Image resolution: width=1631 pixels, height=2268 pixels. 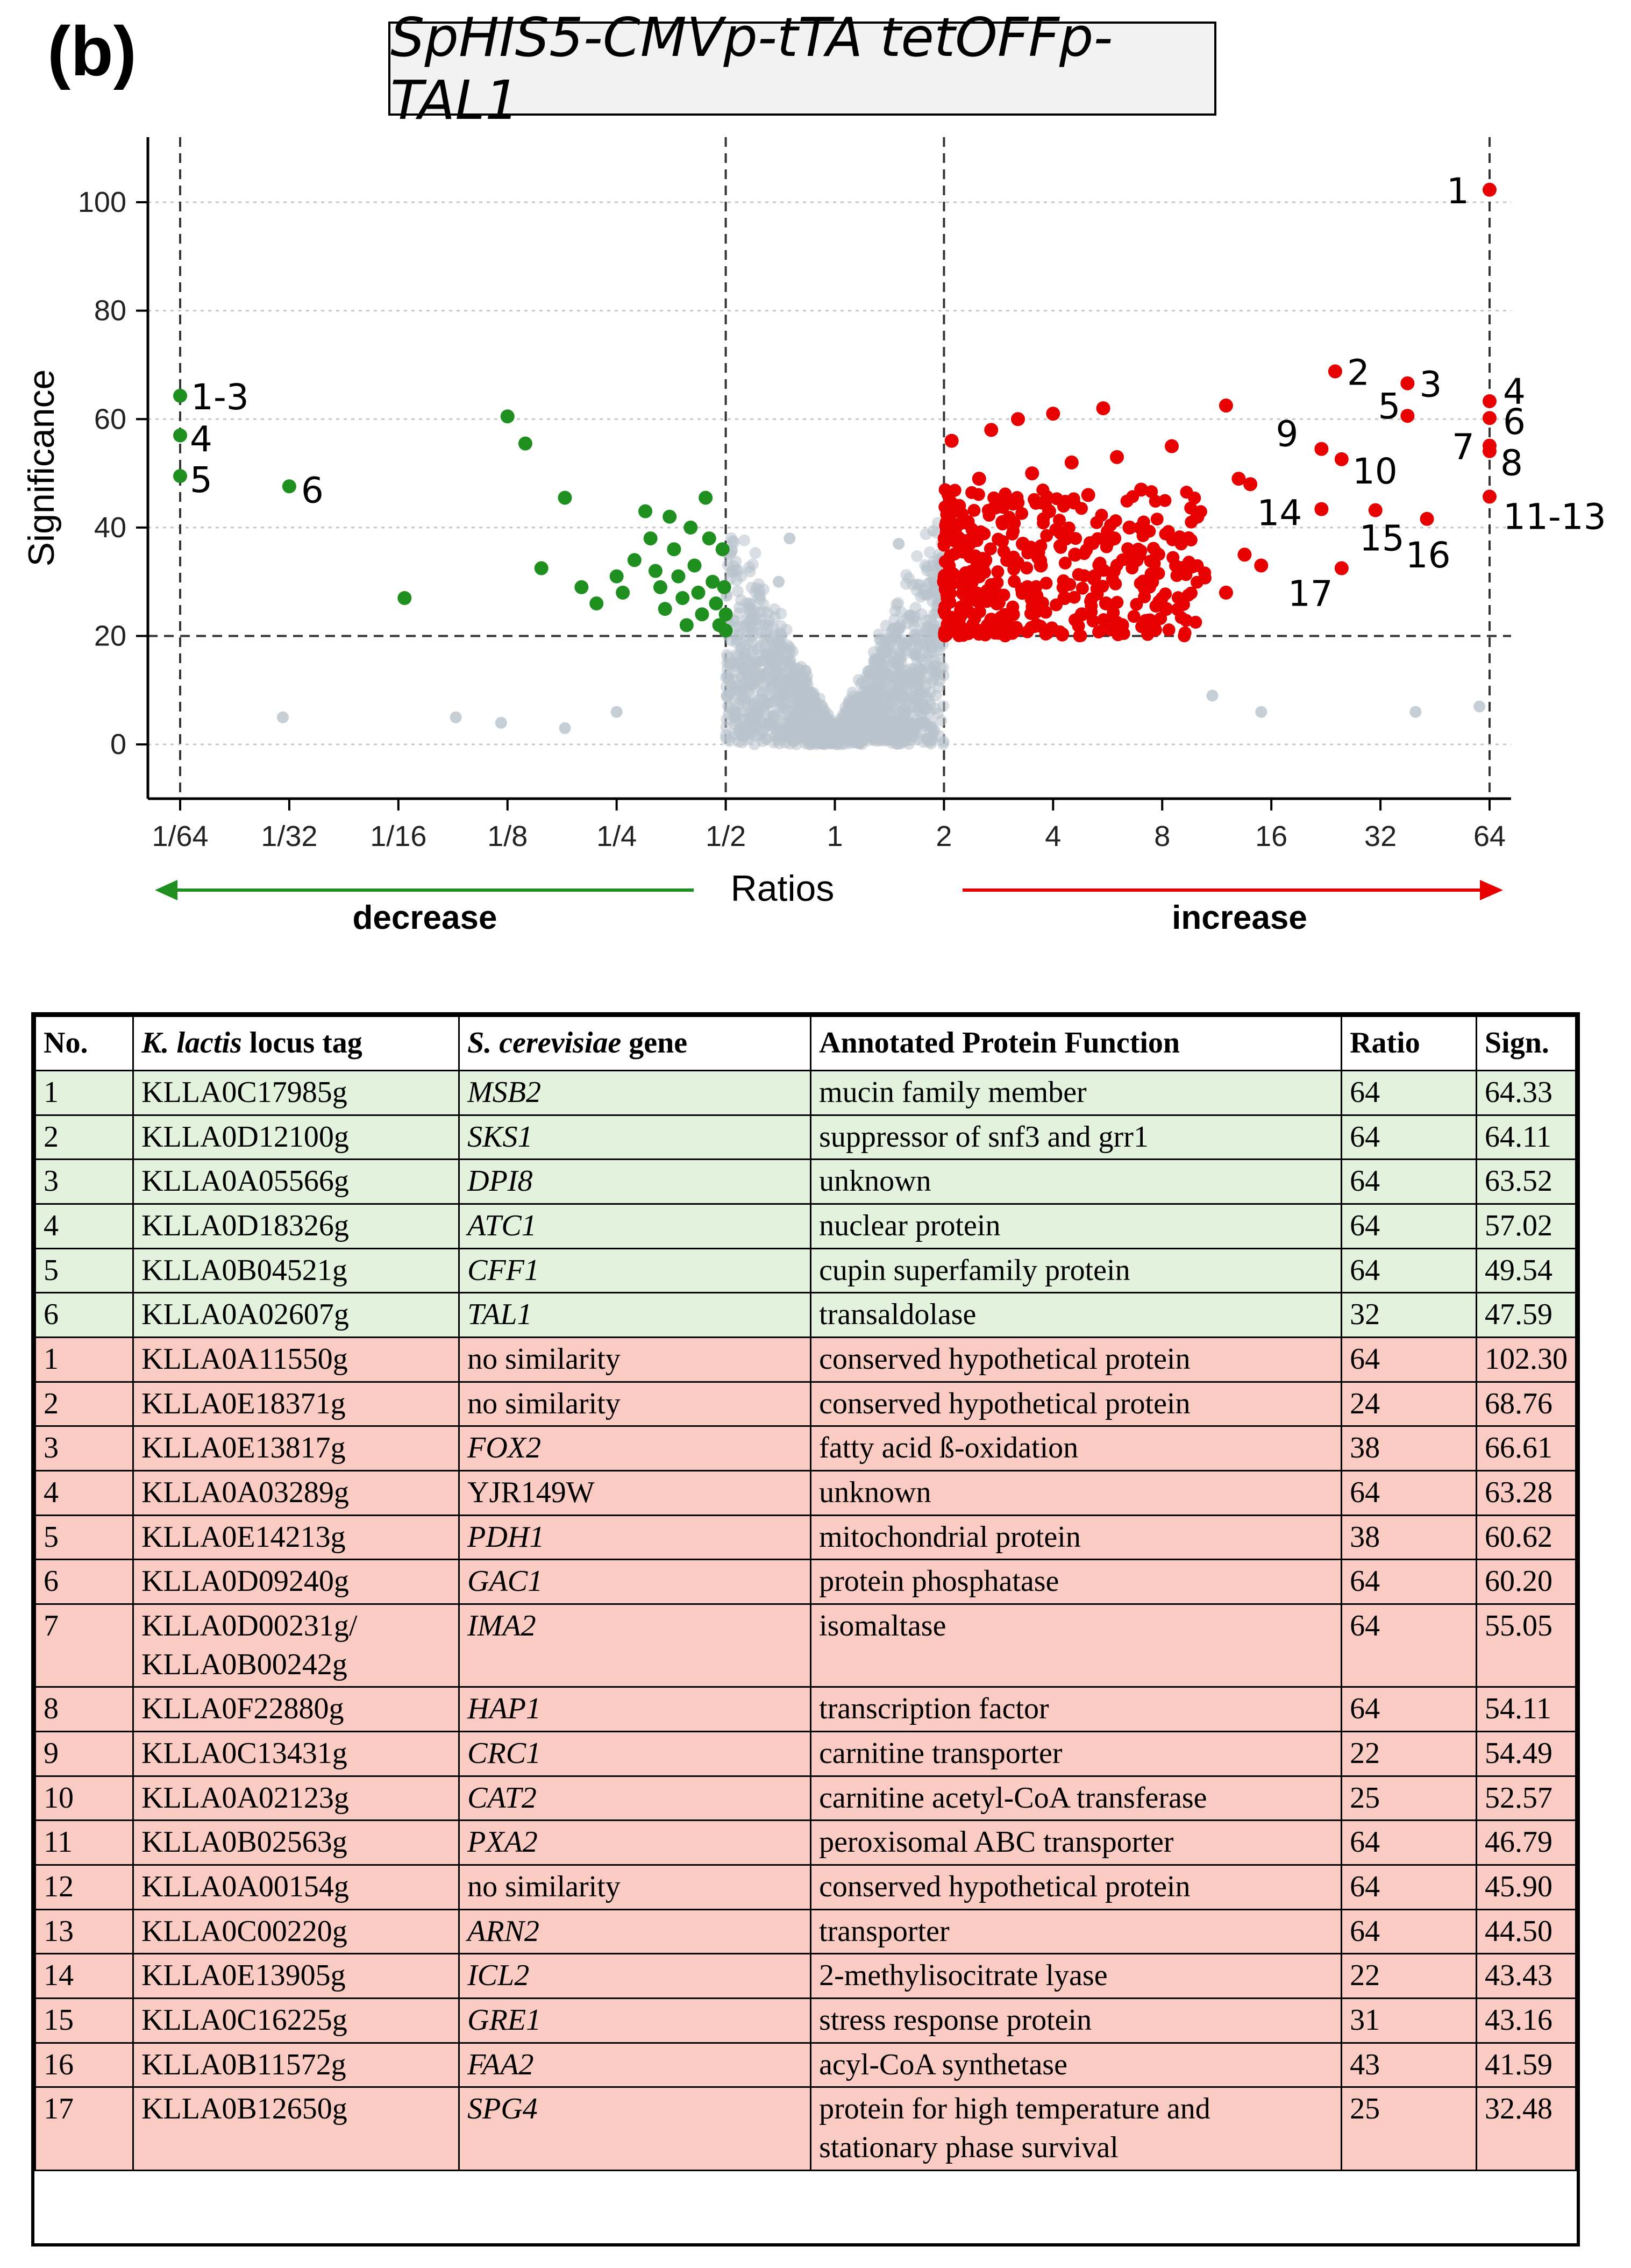 I want to click on cell-ratio: 22, so click(x=1409, y=1754).